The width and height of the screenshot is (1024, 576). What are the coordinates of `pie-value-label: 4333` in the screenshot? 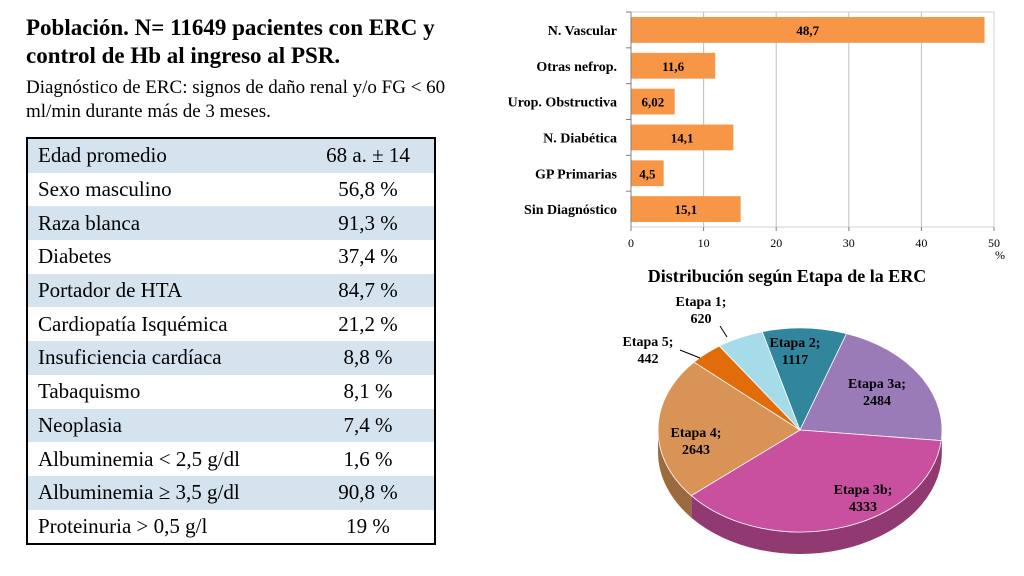 It's located at (863, 507).